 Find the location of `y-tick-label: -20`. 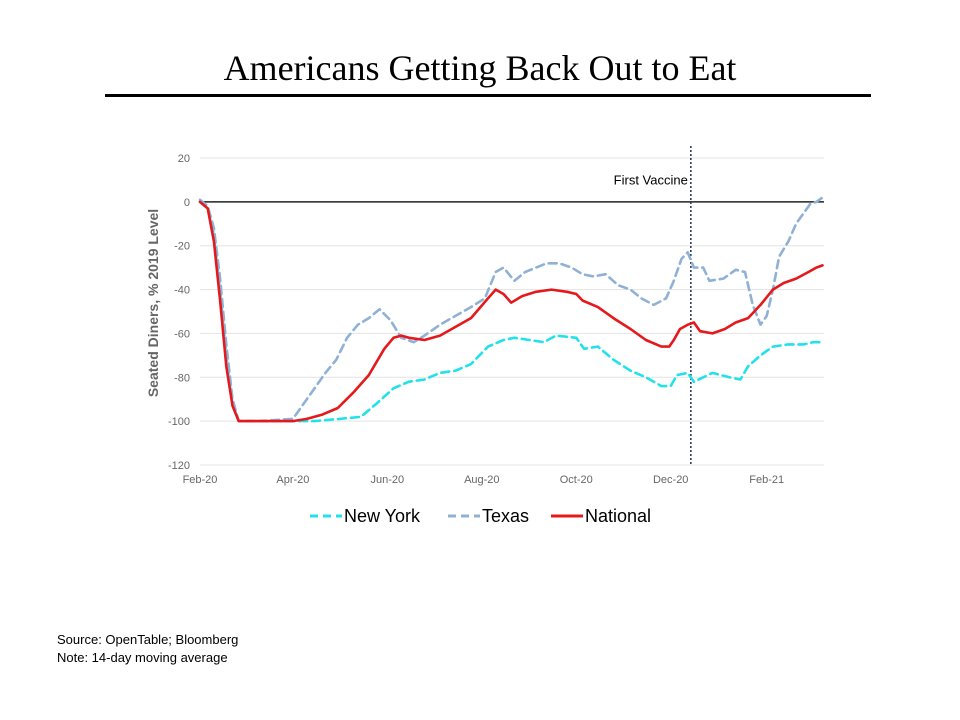

y-tick-label: -20 is located at coordinates (182, 247).